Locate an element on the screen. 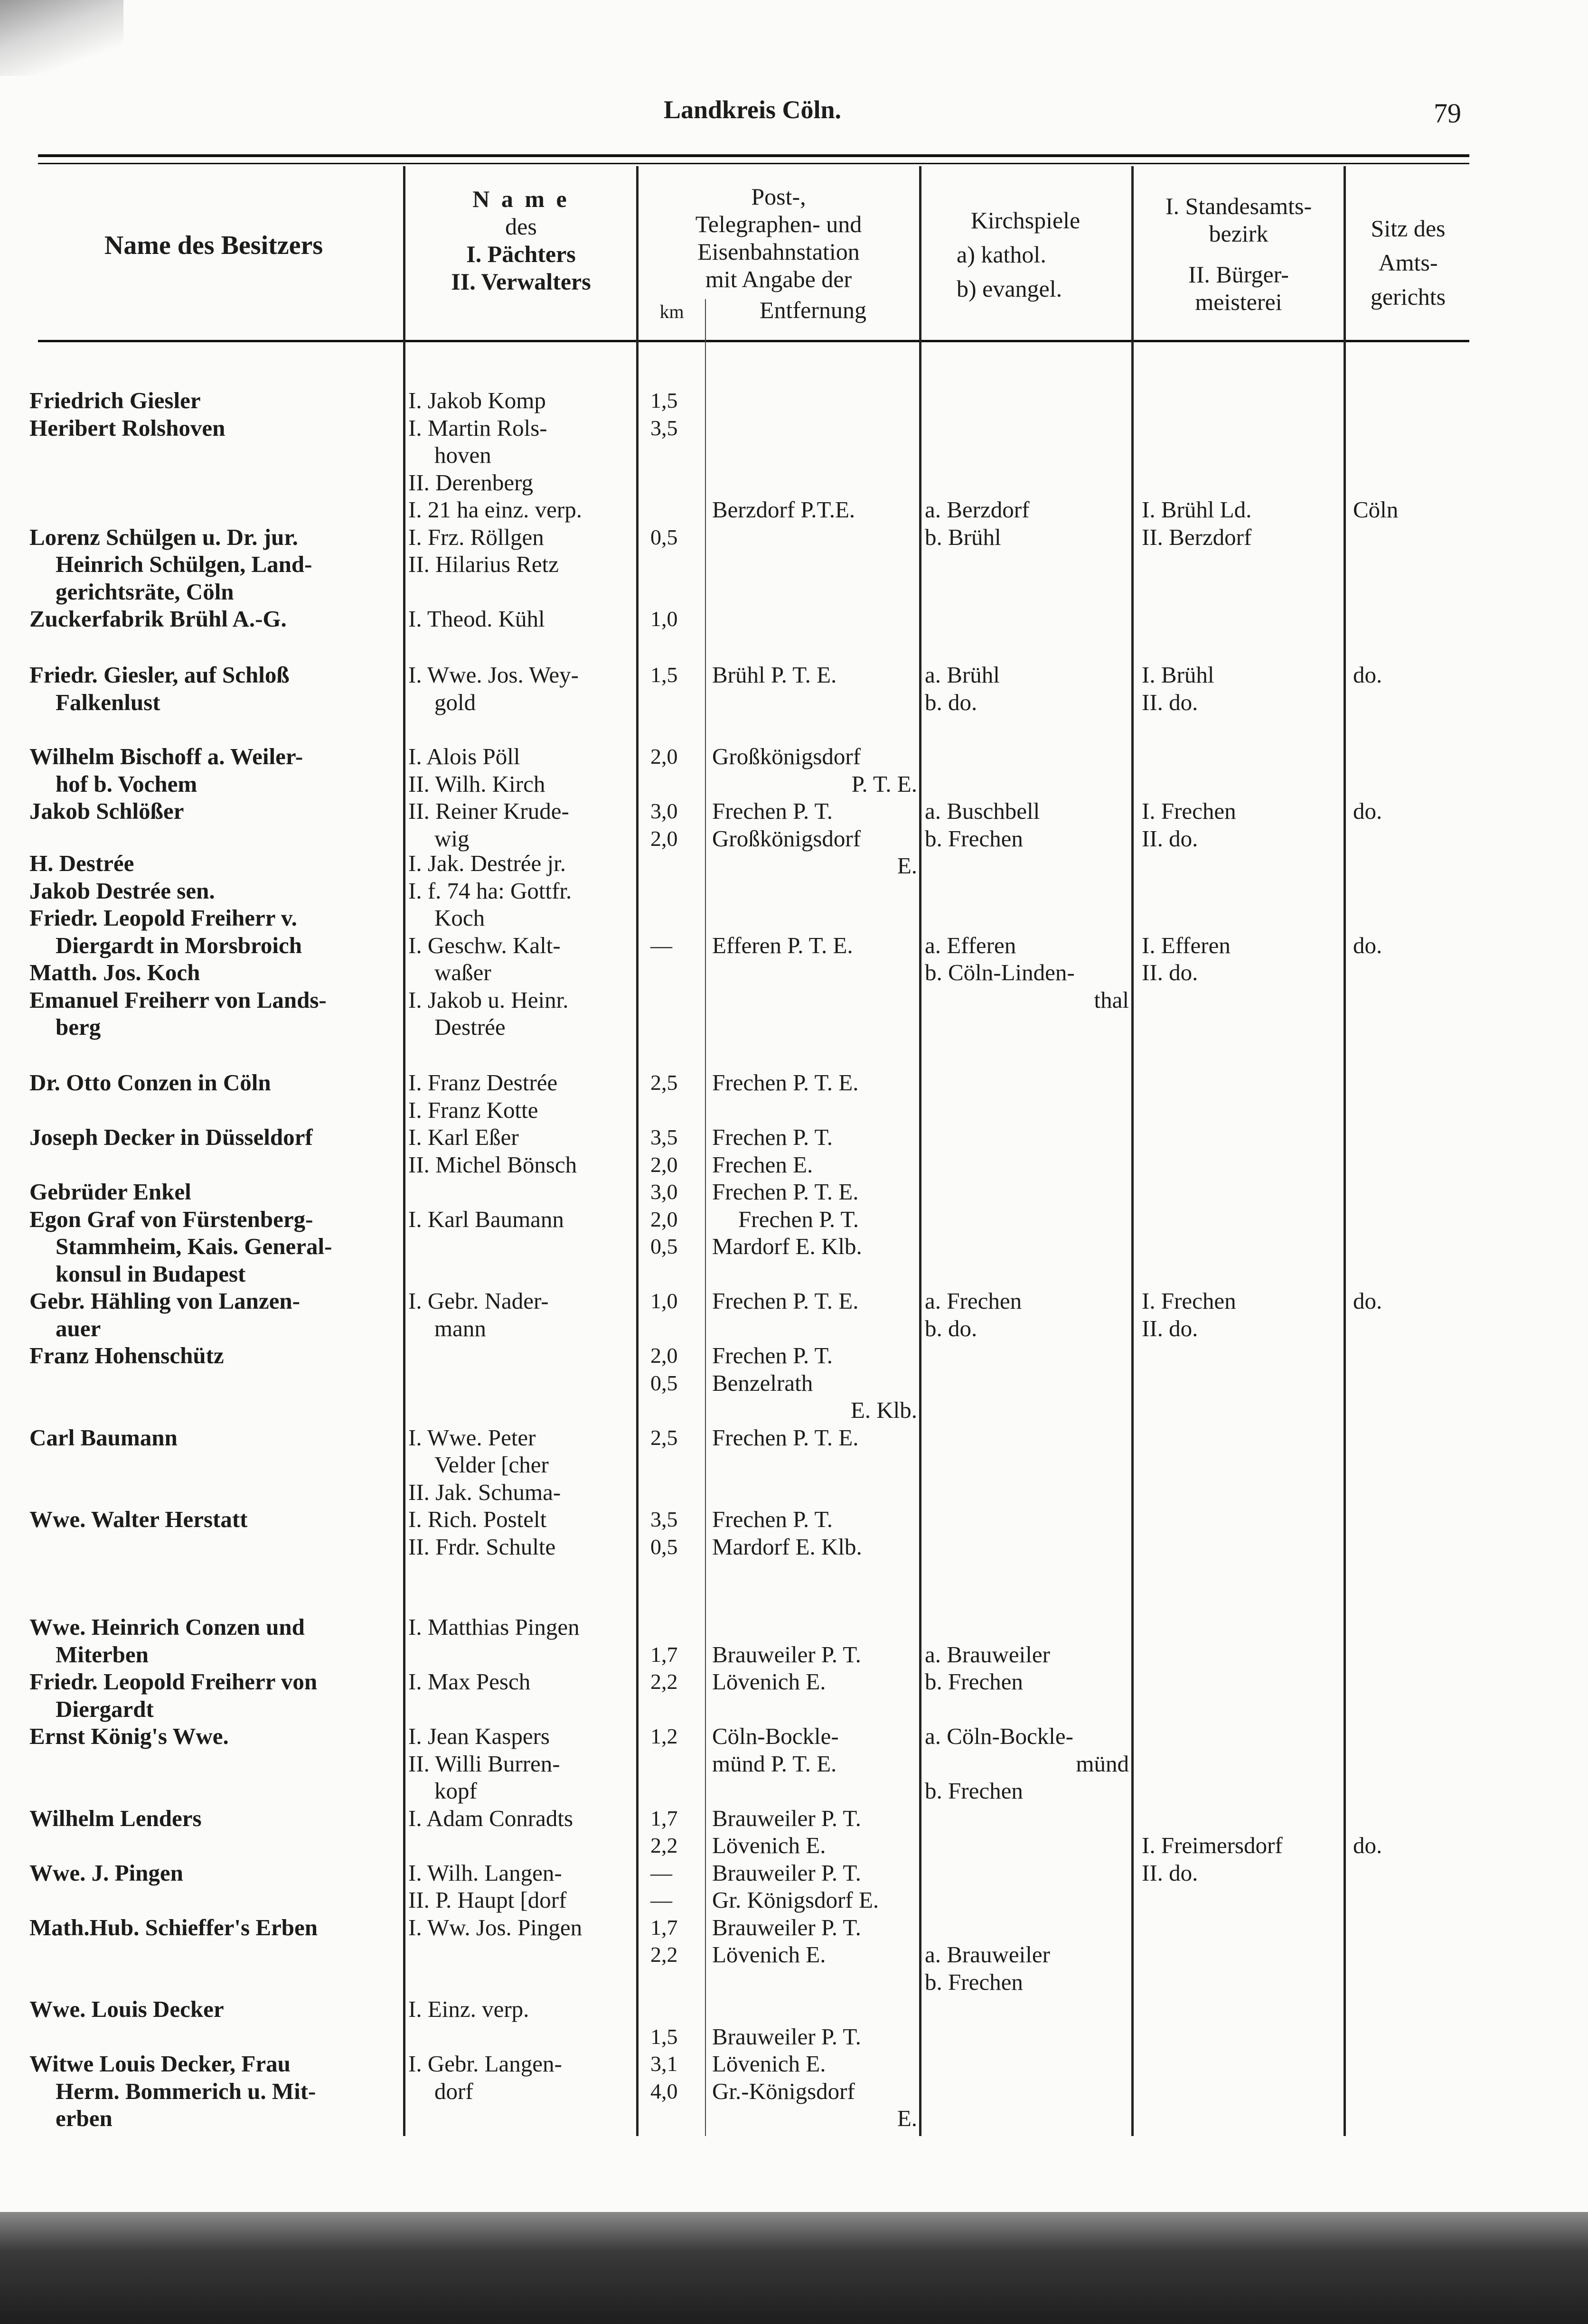 The width and height of the screenshot is (1588, 2324). station-cell-line: Gr. Königsdorf E. is located at coordinates (795, 1900).